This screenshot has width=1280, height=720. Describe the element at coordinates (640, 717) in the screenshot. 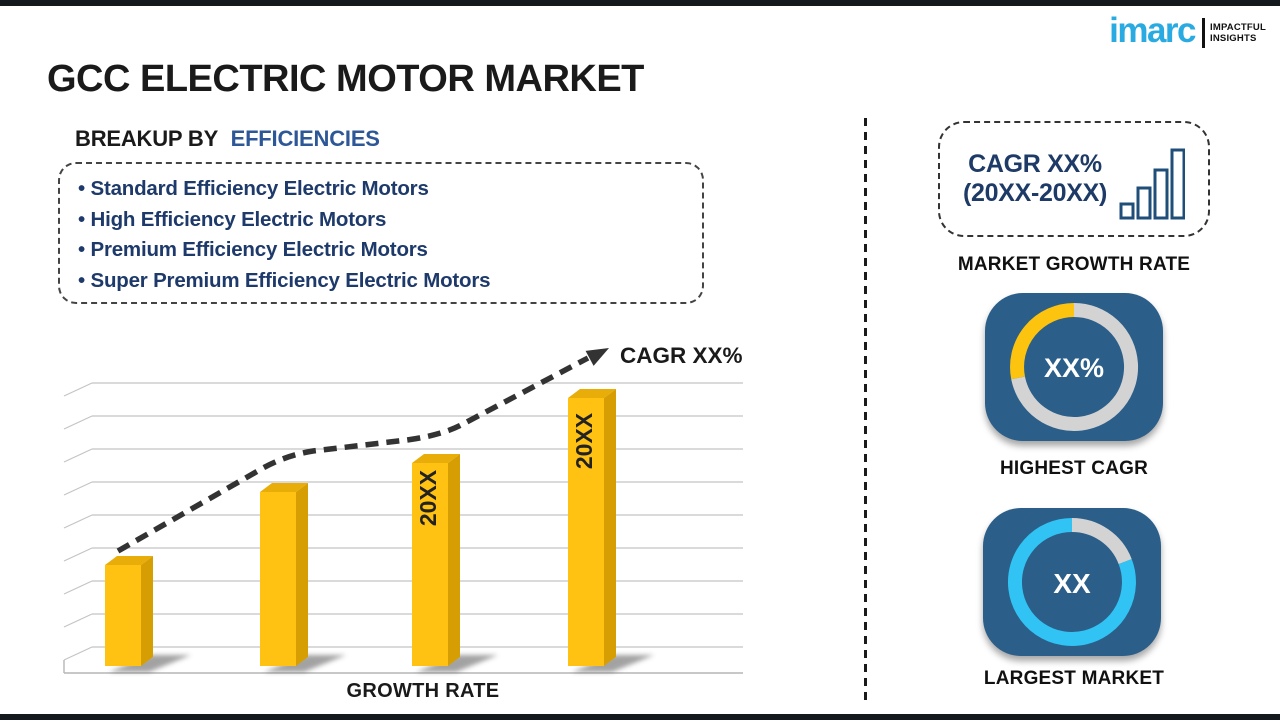

I see `bottom-frame-bar` at that location.